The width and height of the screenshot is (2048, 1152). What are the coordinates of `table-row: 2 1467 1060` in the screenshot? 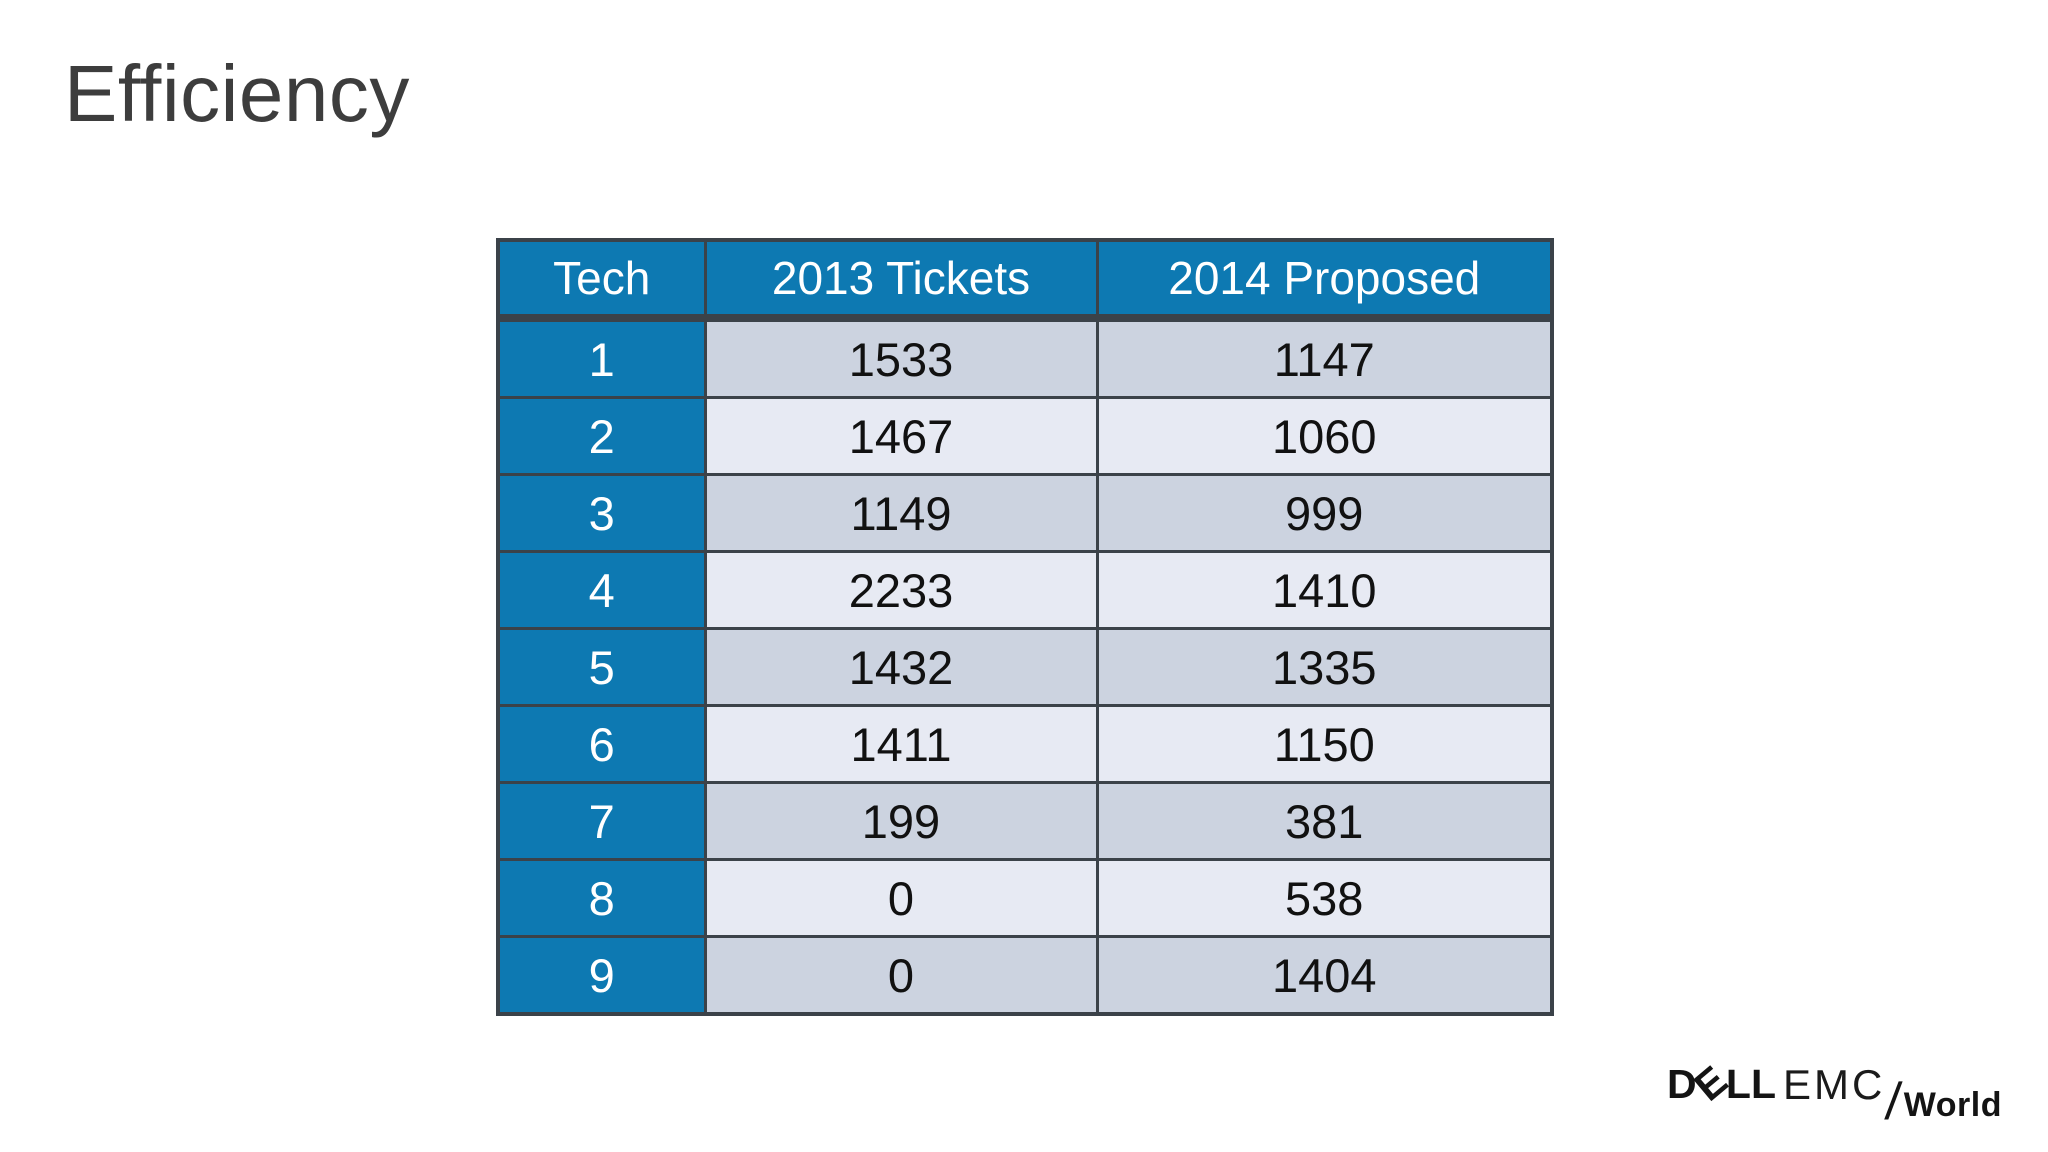 It's located at (1025, 436).